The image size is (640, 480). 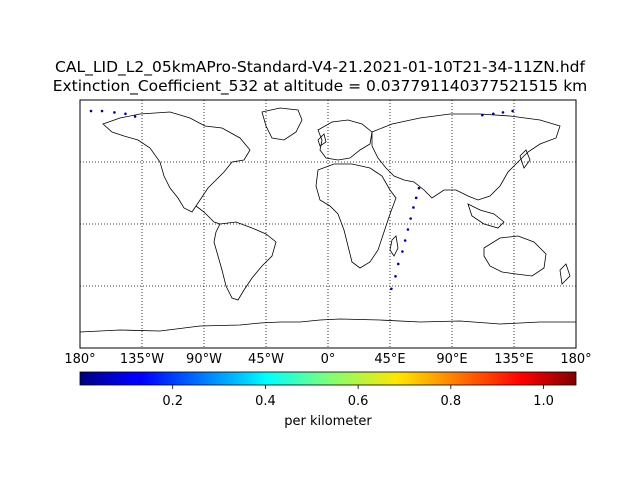 I want to click on longitude-label: 135°E, so click(x=514, y=359).